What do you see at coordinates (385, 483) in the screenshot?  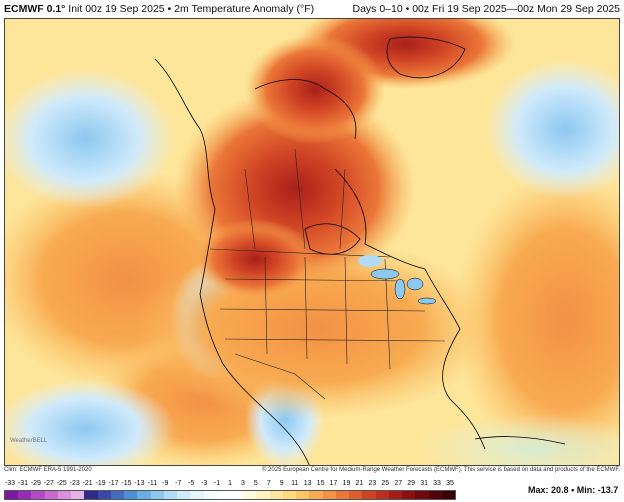 I see `colorbar-tick-label: 25` at bounding box center [385, 483].